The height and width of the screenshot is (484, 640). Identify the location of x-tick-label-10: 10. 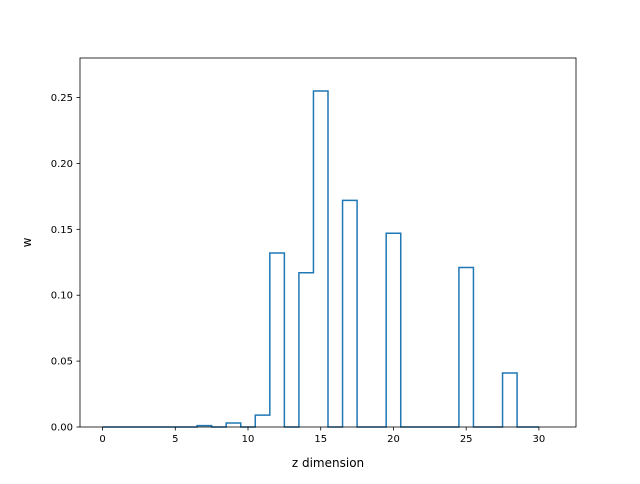
(248, 439).